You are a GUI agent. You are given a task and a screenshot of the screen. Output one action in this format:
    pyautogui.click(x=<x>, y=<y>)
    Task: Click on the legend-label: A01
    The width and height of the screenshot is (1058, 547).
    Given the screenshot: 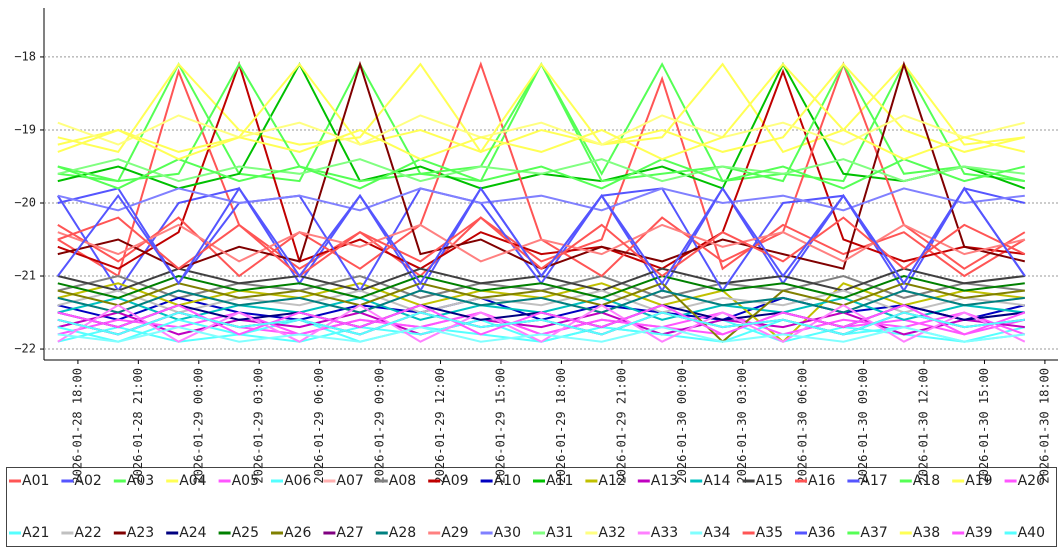 What is the action you would take?
    pyautogui.click(x=35, y=481)
    